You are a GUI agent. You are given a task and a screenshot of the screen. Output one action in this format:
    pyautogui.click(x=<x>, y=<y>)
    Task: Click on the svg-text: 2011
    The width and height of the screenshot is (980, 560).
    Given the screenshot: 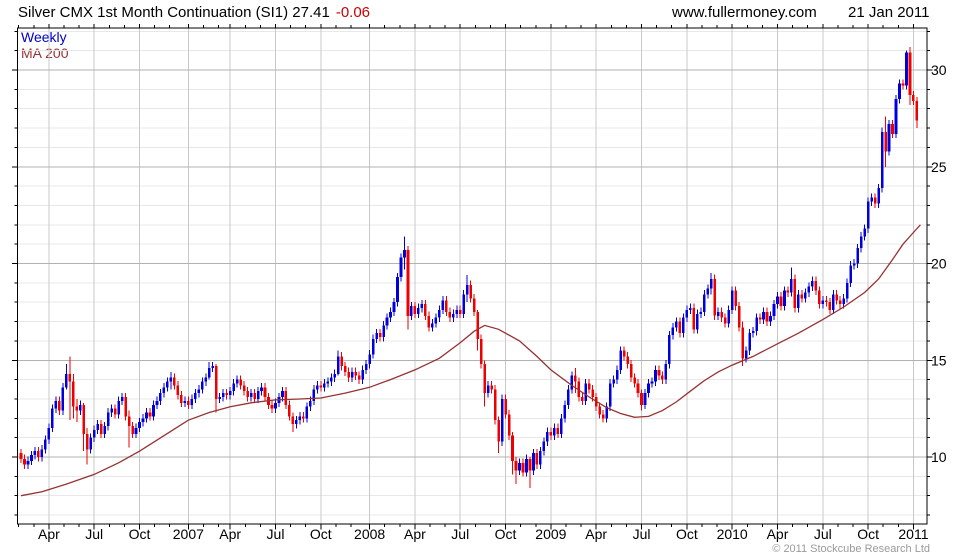 What is the action you would take?
    pyautogui.click(x=913, y=534)
    